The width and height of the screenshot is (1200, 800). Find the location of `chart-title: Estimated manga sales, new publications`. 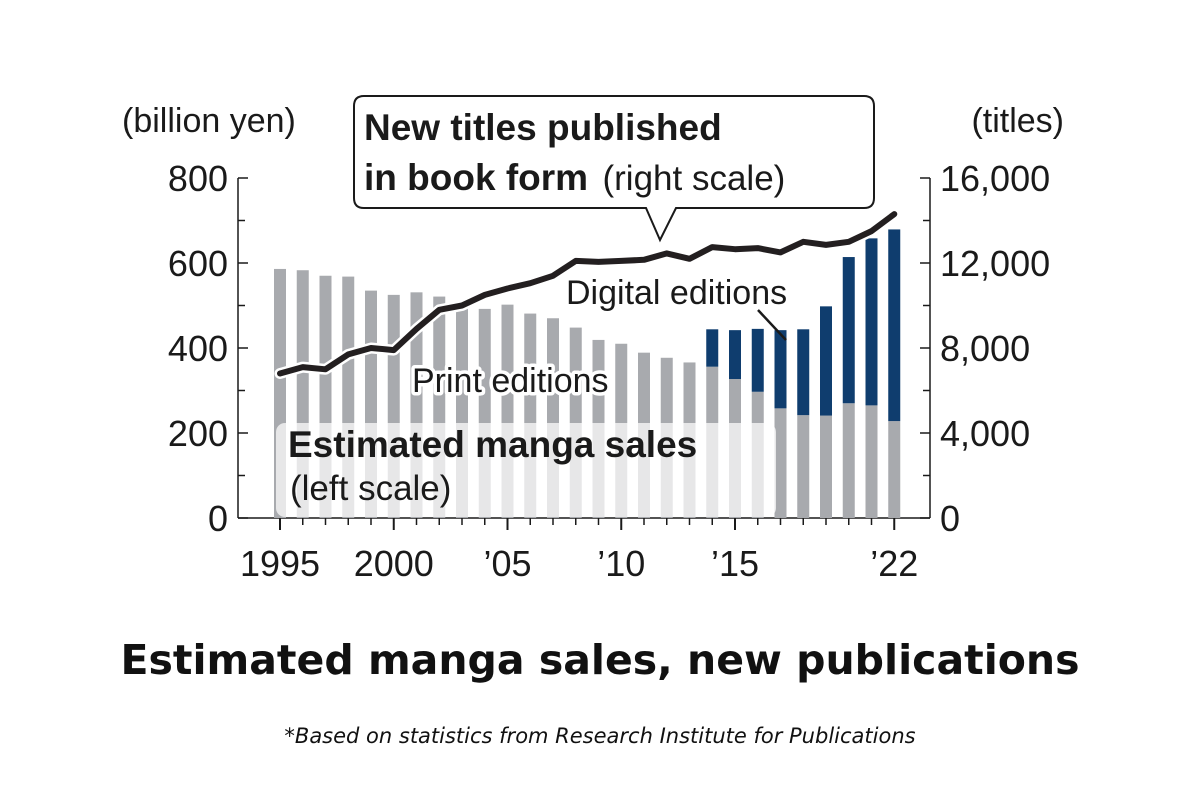

chart-title: Estimated manga sales, new publications is located at coordinates (600, 660).